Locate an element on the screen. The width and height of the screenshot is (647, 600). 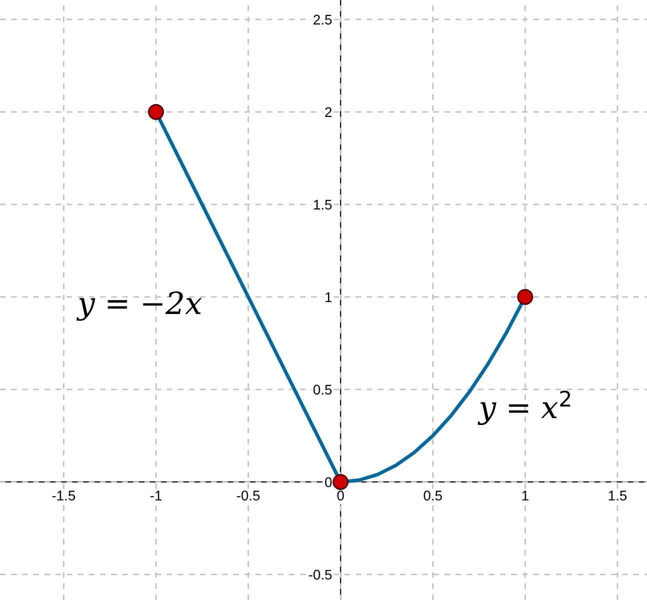
x-tick-label: 0.5 is located at coordinates (433, 495).